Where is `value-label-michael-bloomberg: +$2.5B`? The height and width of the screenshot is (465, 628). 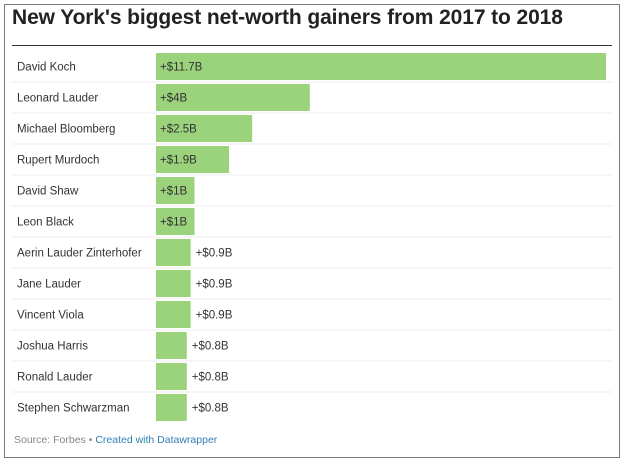
value-label-michael-bloomberg: +$2.5B is located at coordinates (178, 130).